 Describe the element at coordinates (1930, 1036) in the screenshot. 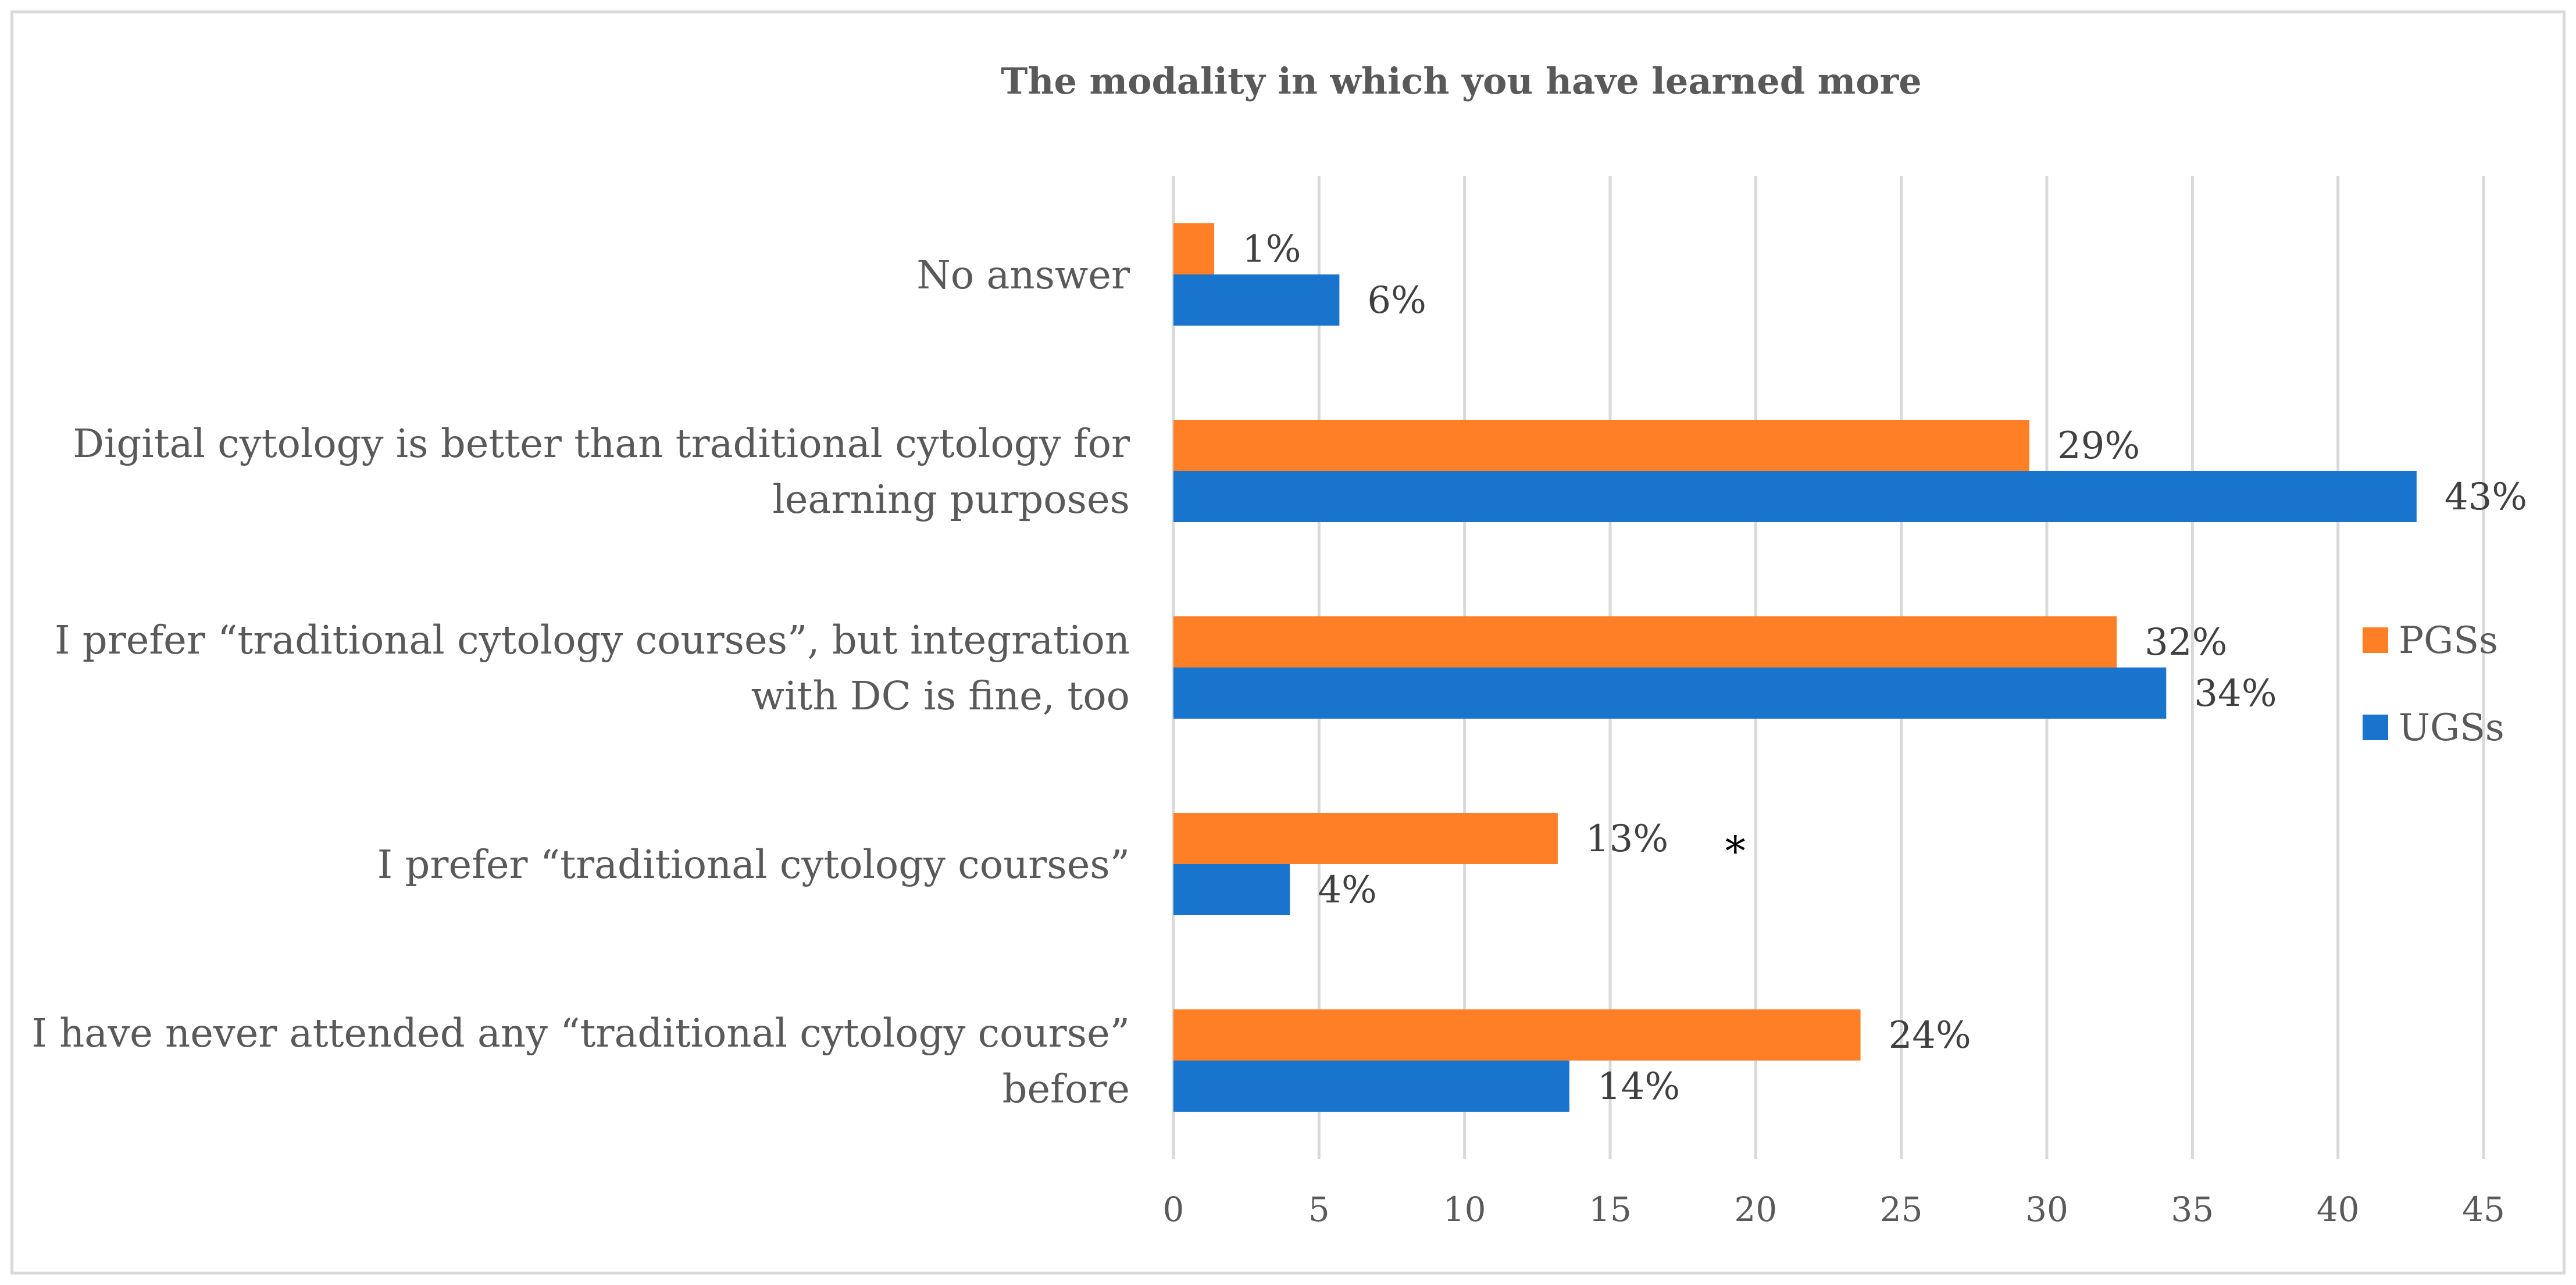

I see `data-label: 24%` at that location.